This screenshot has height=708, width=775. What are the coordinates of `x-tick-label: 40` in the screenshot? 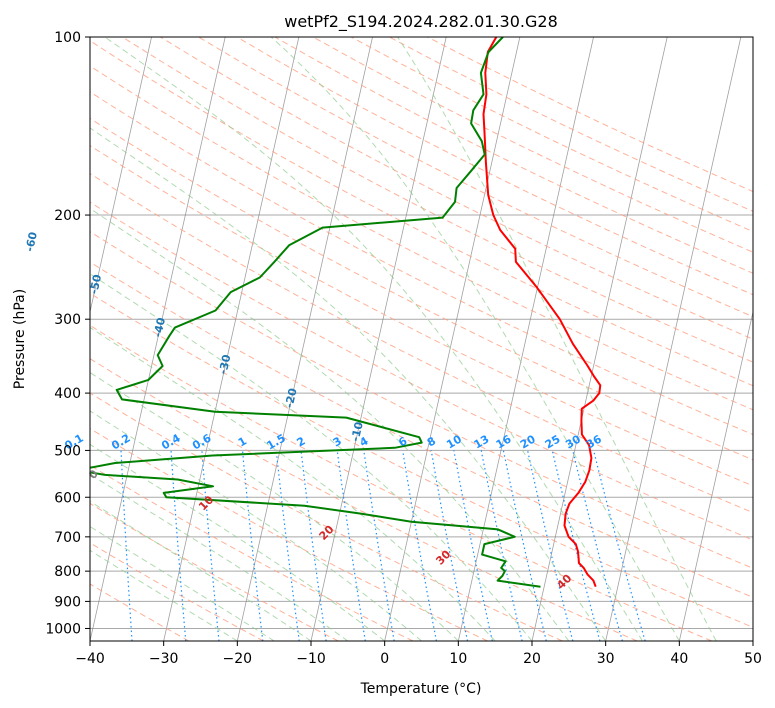 It's located at (679, 659).